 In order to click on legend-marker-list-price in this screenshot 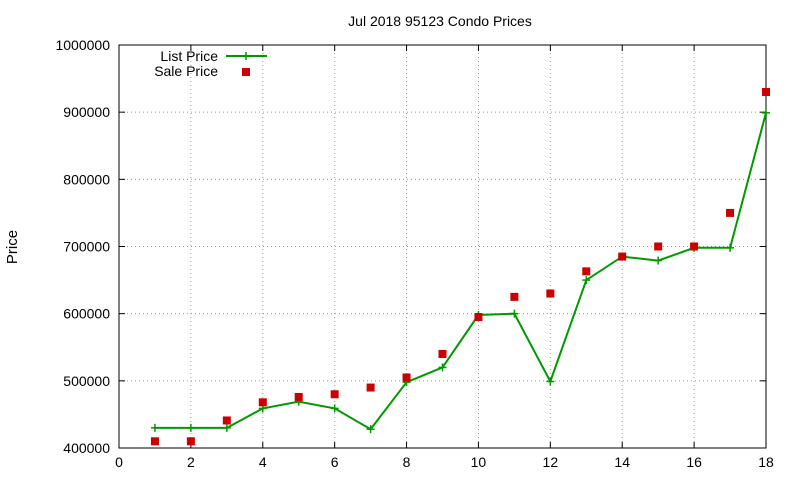, I will do `click(246, 56)`.